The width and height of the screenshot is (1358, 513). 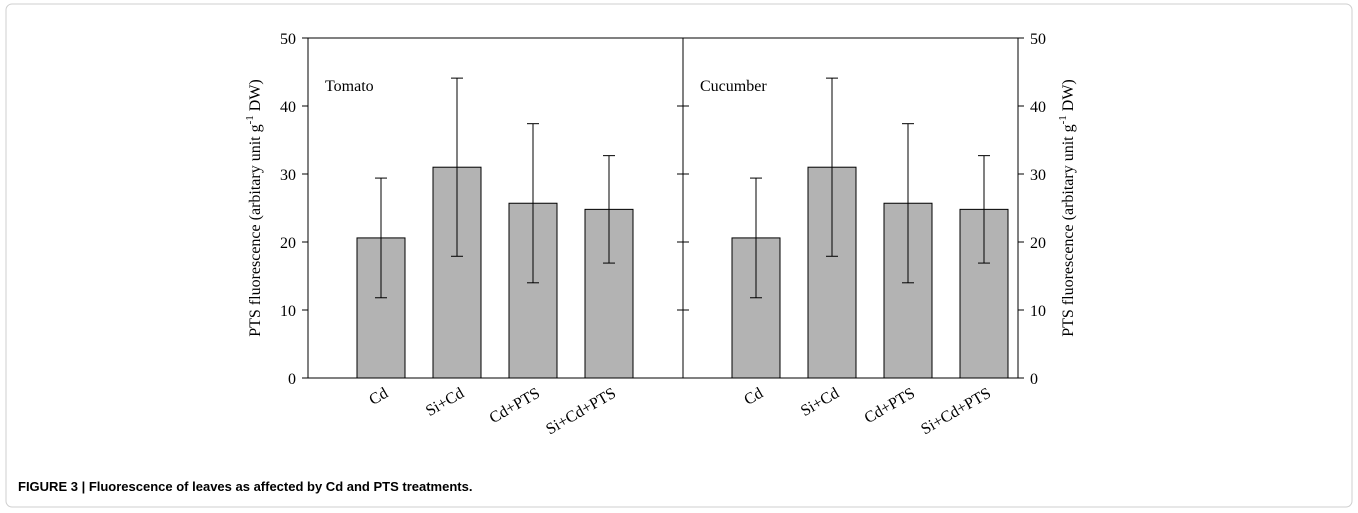 I want to click on panel-title: Cucumber, so click(x=733, y=86).